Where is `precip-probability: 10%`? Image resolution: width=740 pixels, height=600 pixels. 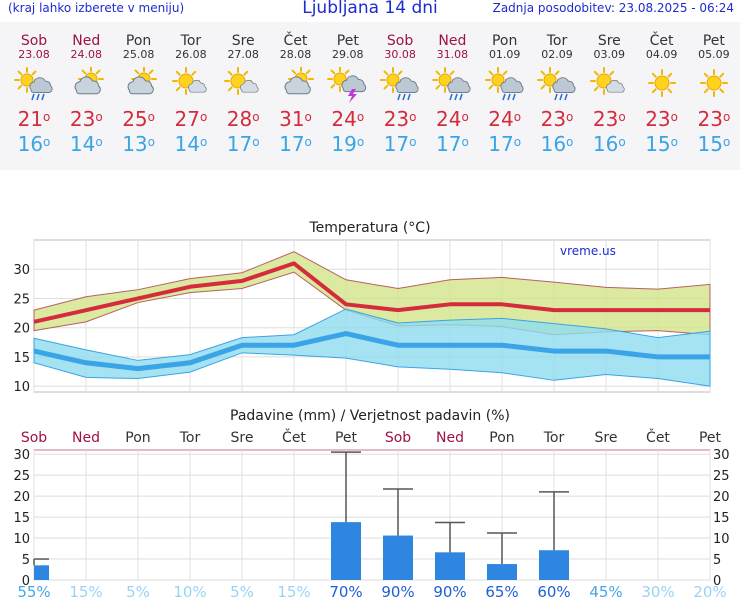
precip-probability: 10% is located at coordinates (189, 591).